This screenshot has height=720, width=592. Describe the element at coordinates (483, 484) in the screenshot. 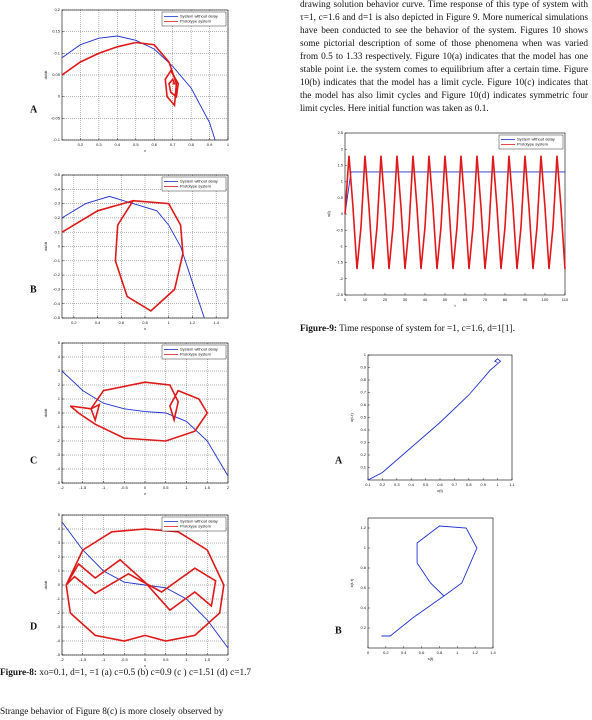

I see `x-tick-label: 0.9` at that location.